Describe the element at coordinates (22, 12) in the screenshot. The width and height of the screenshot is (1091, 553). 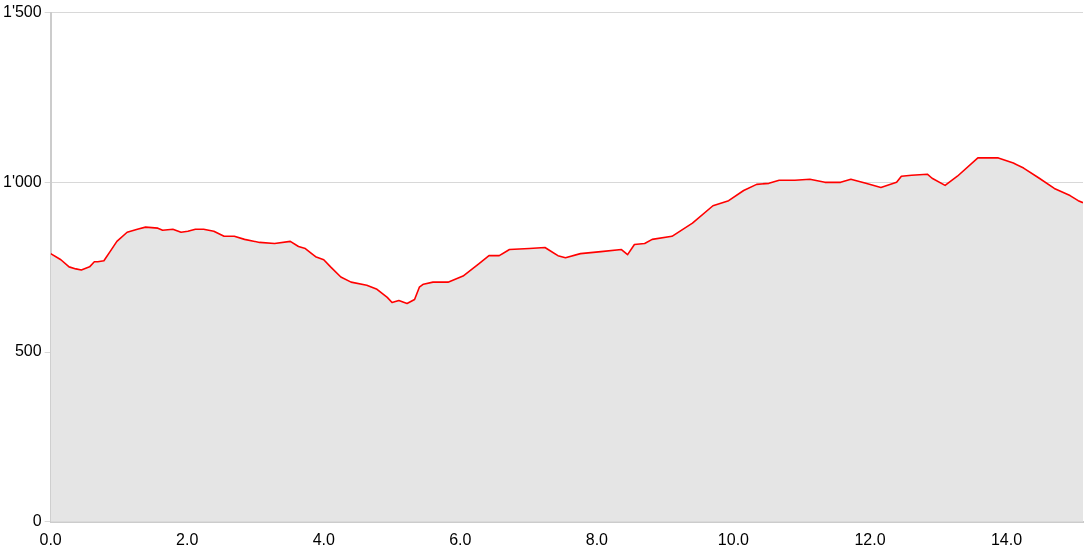
I see `y-tick-label: 1'500` at that location.